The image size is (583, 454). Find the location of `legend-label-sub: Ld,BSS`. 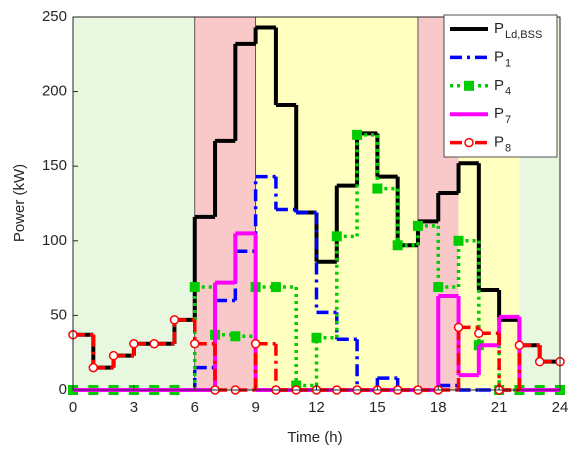

legend-label-sub: Ld,BSS is located at coordinates (523, 35).